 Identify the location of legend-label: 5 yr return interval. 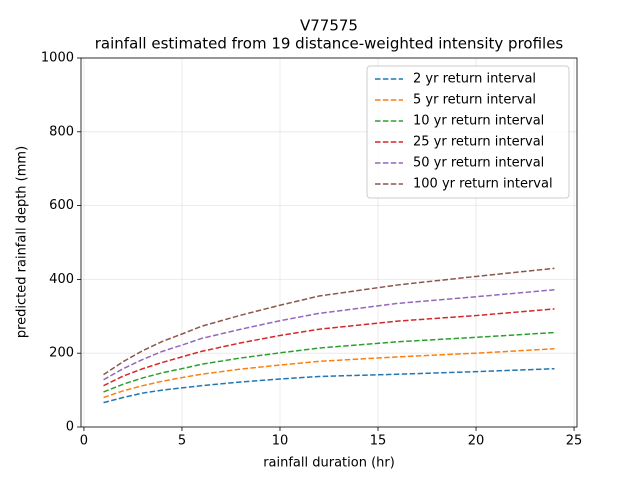
(474, 100).